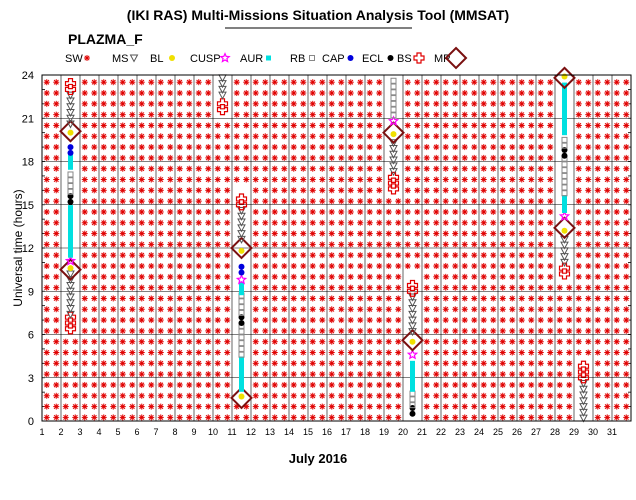 This screenshot has width=636, height=500. I want to click on ecl-marker, so click(241, 322).